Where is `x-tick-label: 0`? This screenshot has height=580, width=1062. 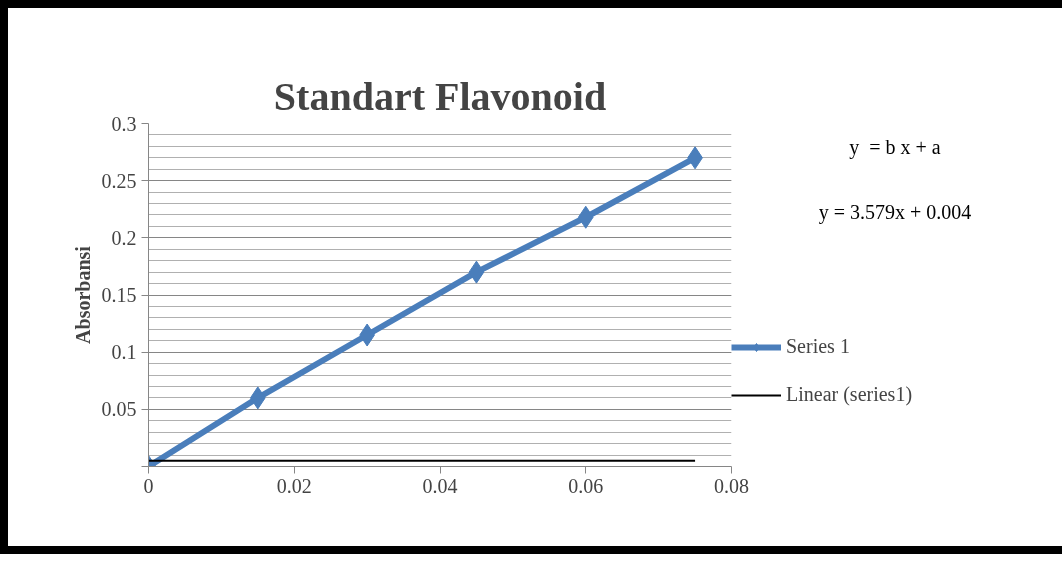
x-tick-label: 0 is located at coordinates (148, 485).